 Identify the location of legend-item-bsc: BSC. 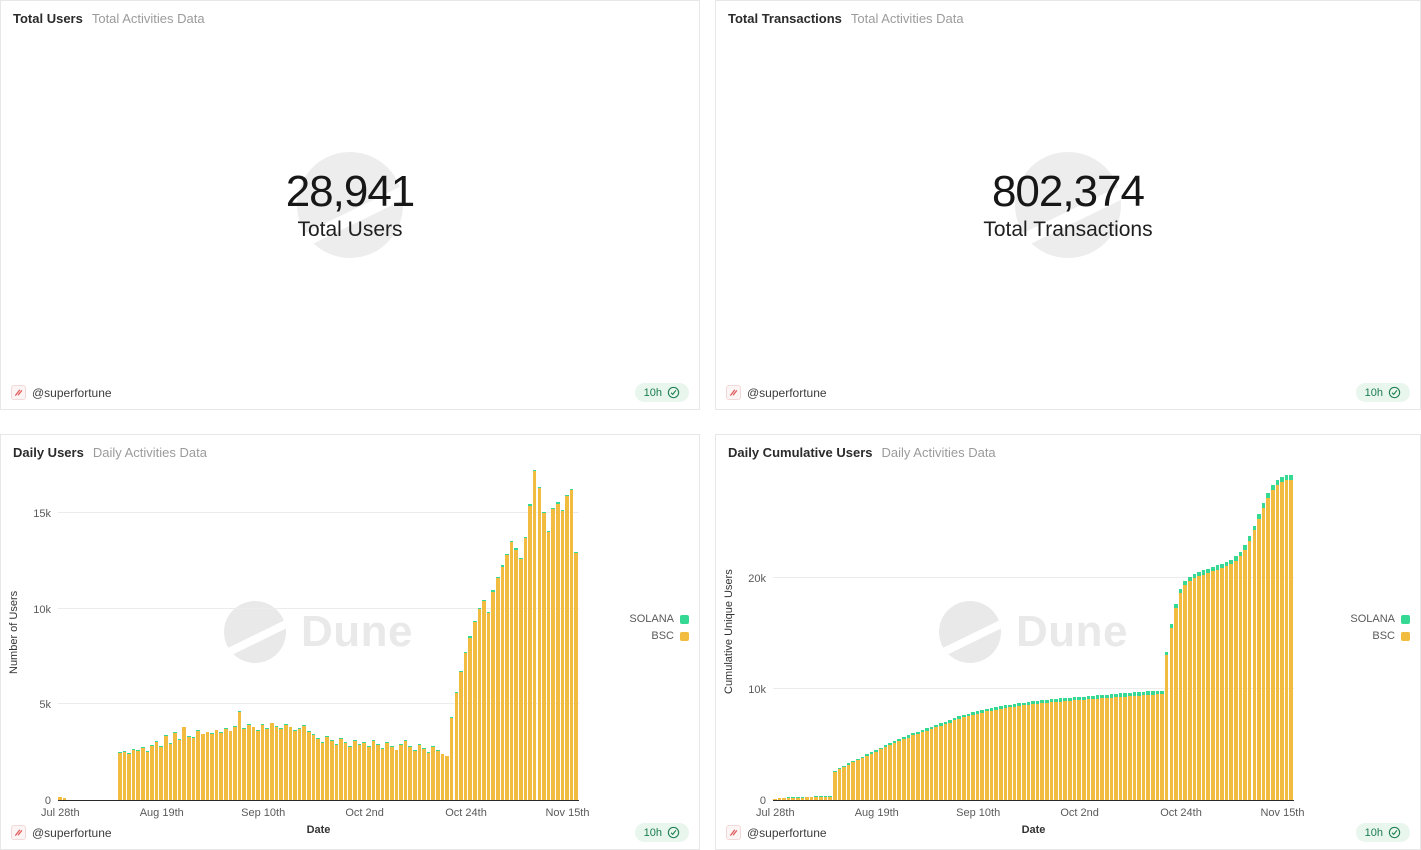
(1380, 636).